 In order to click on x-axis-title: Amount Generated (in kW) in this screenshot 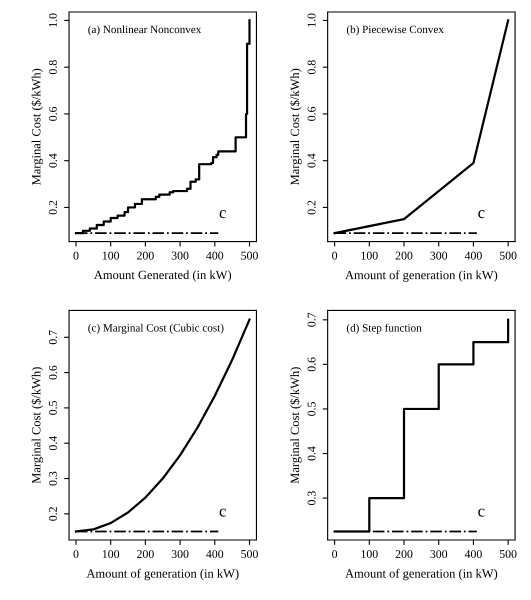, I will do `click(163, 276)`.